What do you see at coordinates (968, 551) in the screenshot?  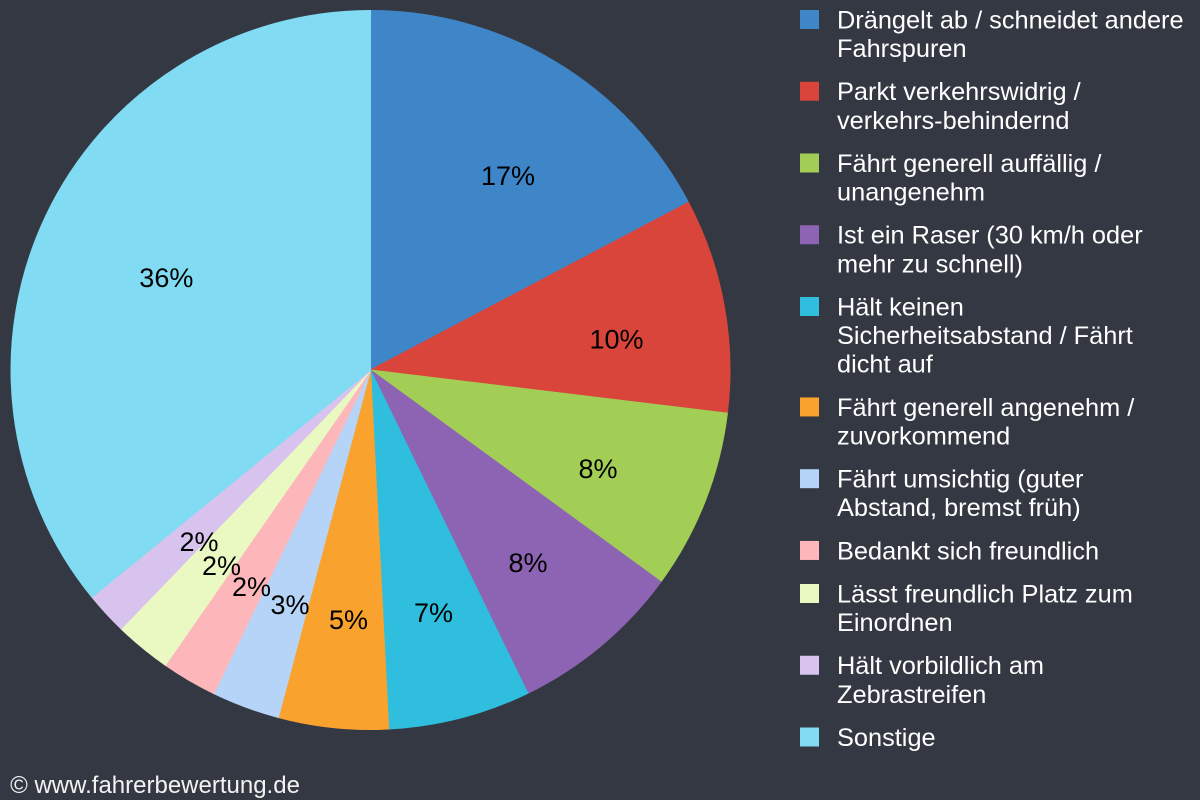 I see `svg-text: Bedankt sich freundlich` at bounding box center [968, 551].